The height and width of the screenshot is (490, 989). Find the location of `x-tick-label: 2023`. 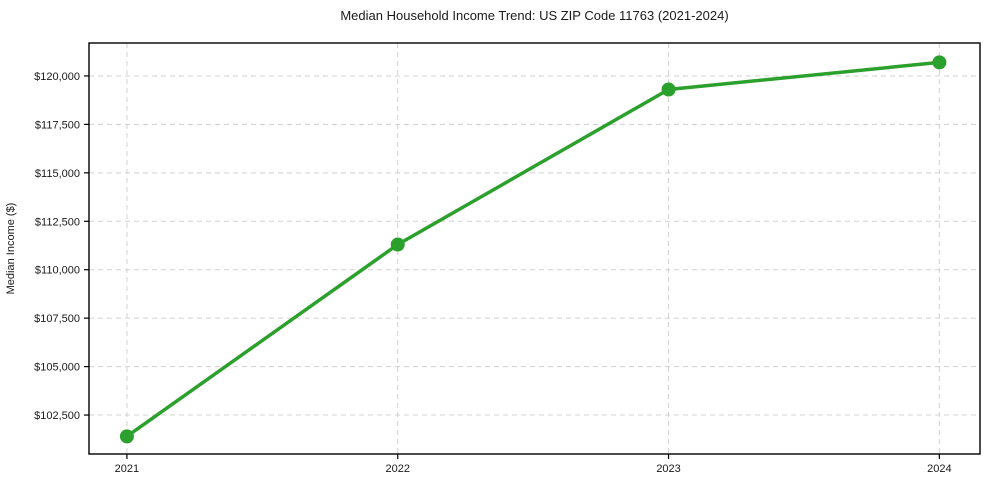

x-tick-label: 2023 is located at coordinates (668, 469).